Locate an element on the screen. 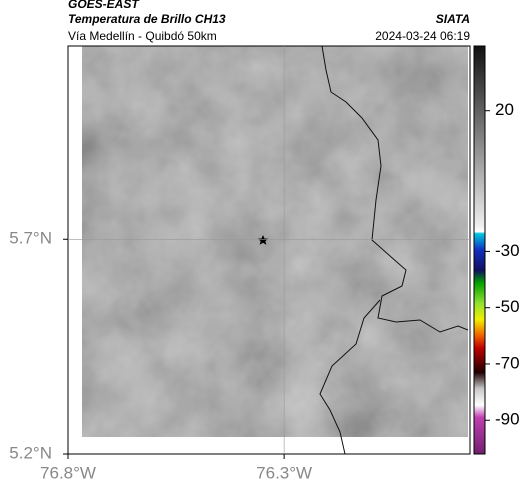 Image resolution: width=526 pixels, height=491 pixels. x-tick-label: 76.3°W is located at coordinates (284, 472).